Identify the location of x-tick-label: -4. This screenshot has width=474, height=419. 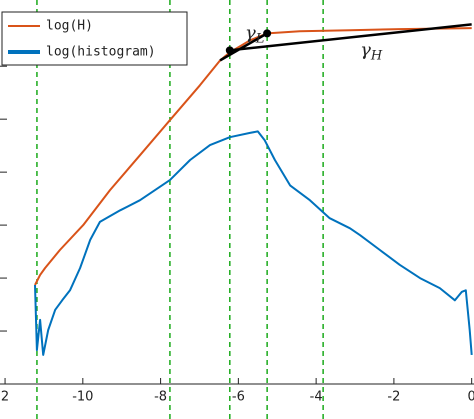
(316, 397).